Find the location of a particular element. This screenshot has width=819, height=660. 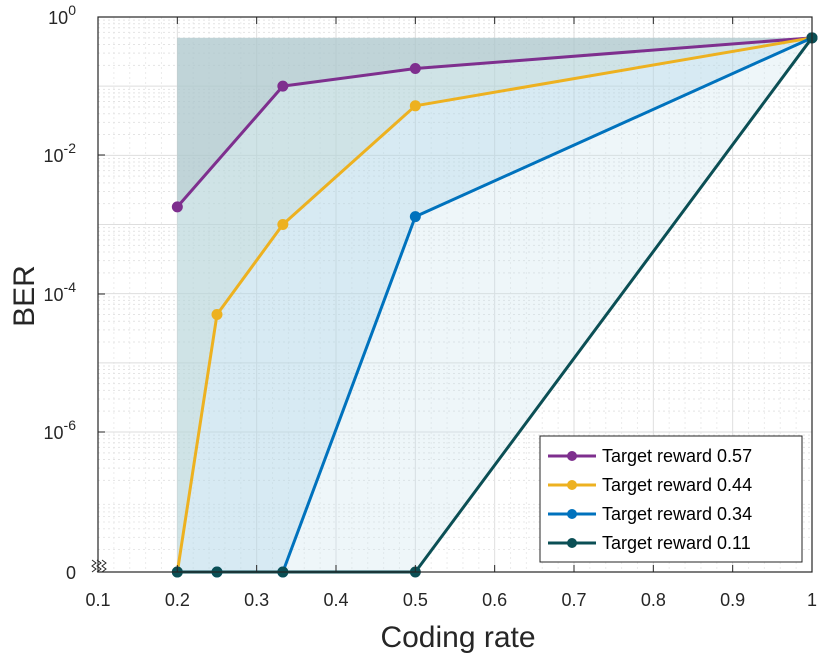

x-tick-label: 0.9 is located at coordinates (732, 600).